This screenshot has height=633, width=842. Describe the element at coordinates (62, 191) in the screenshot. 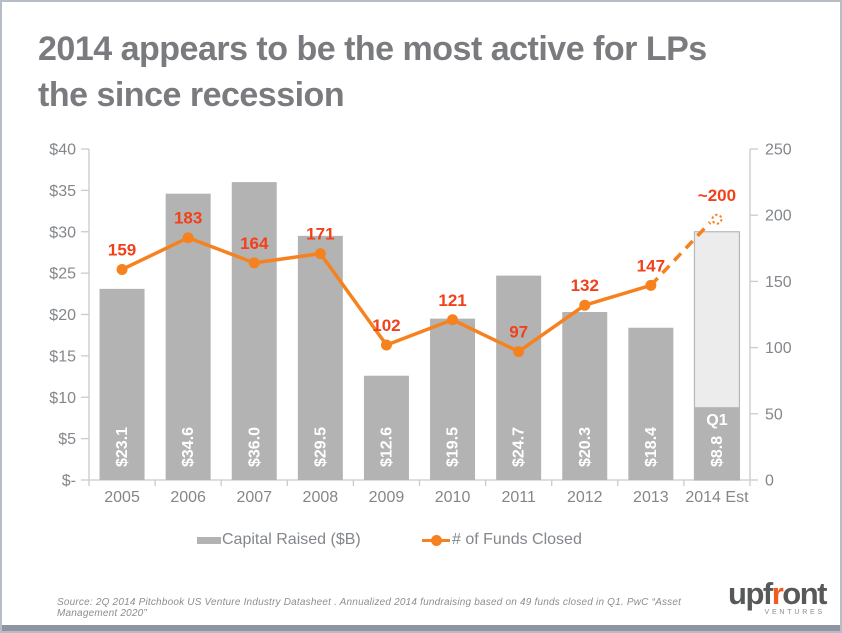

I see `left-axis-tick-label: $35` at that location.